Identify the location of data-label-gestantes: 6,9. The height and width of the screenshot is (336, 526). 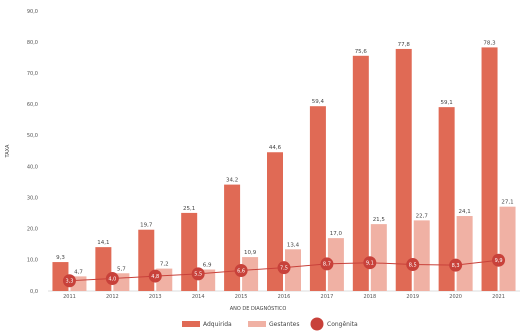
(207, 266).